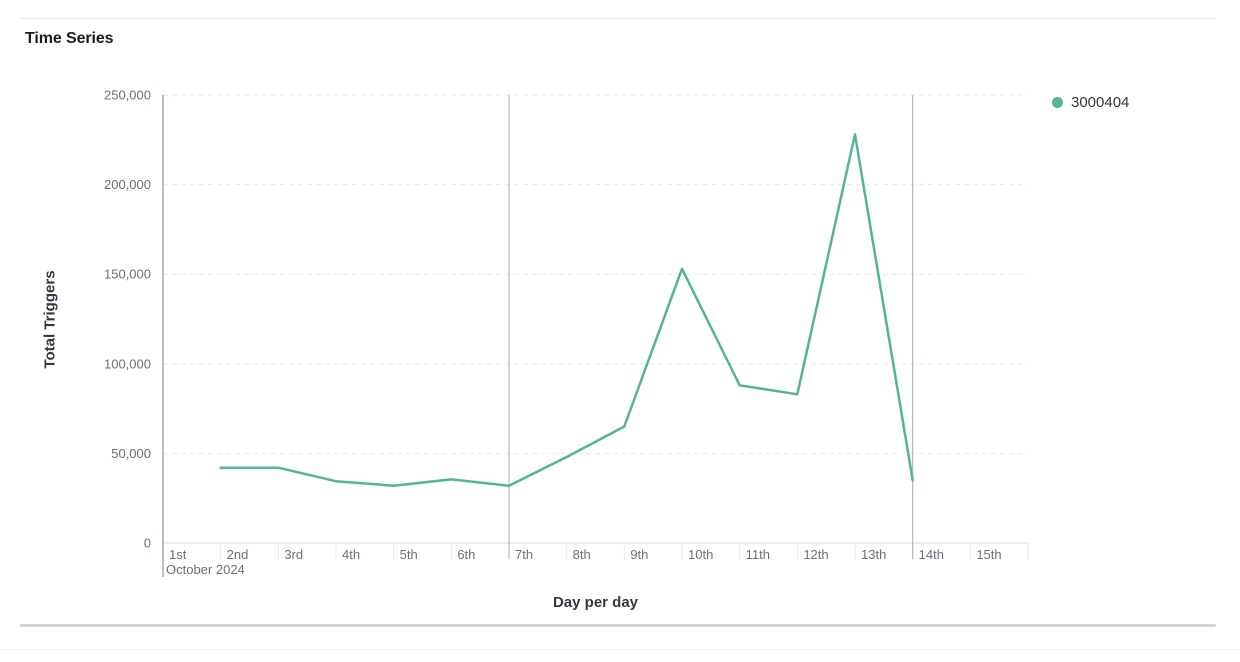 This screenshot has width=1240, height=662. I want to click on x-tick-label-14th: 14th, so click(931, 554).